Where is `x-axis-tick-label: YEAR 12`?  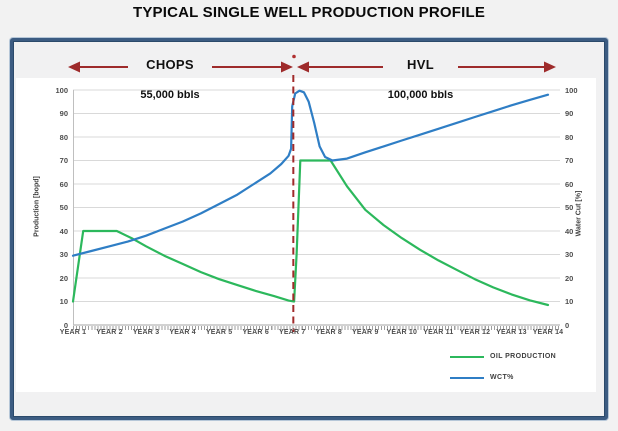 x-axis-tick-label: YEAR 12 is located at coordinates (475, 332).